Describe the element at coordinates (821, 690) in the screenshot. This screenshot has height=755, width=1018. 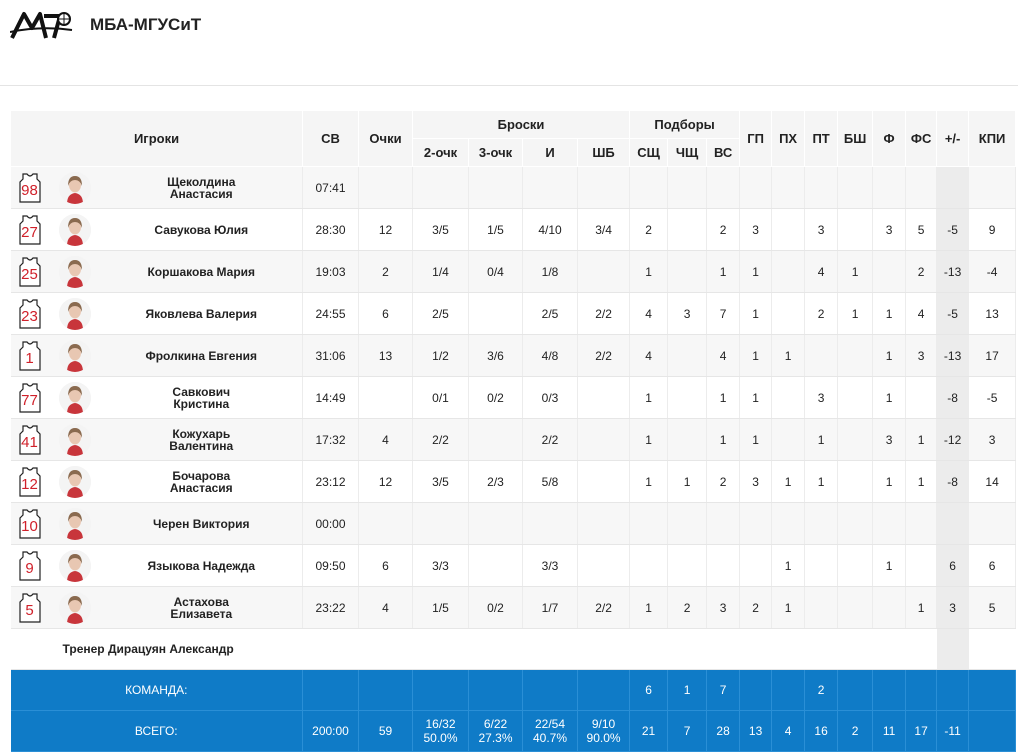
I see `team-pt: 2` at that location.